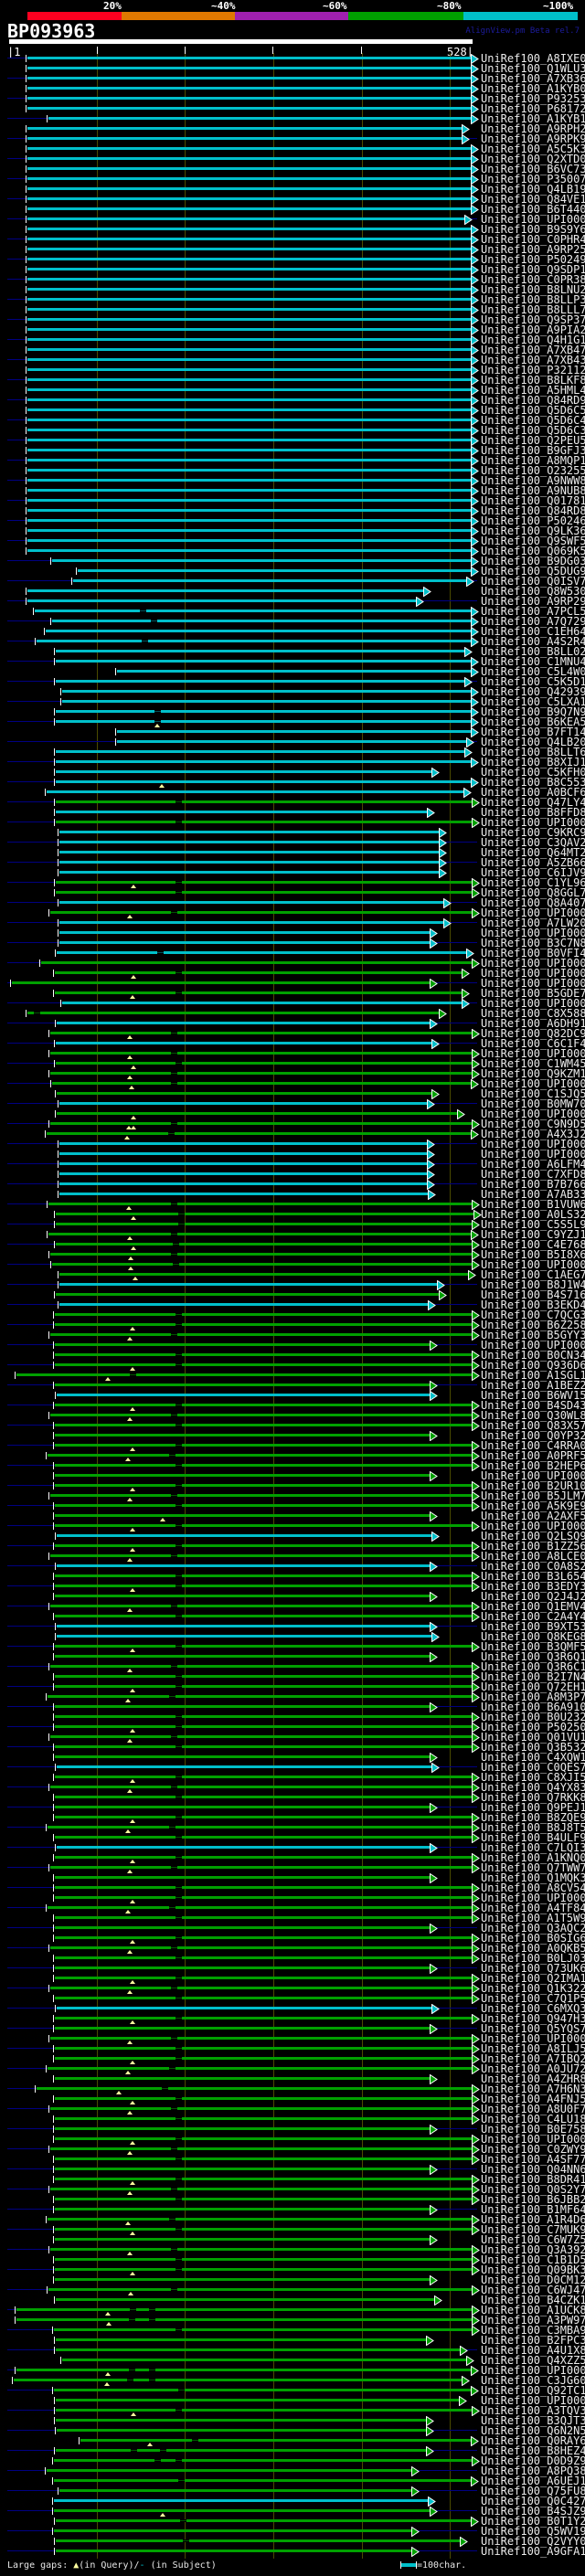  I want to click on hit-label: UniRef100_Q1K322, so click(533, 1988).